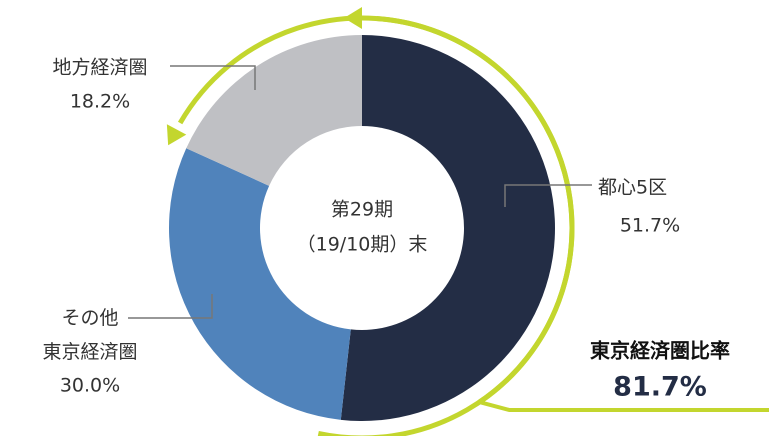 Image resolution: width=769 pixels, height=436 pixels. What do you see at coordinates (632, 188) in the screenshot?
I see `category-label: 都心5区` at bounding box center [632, 188].